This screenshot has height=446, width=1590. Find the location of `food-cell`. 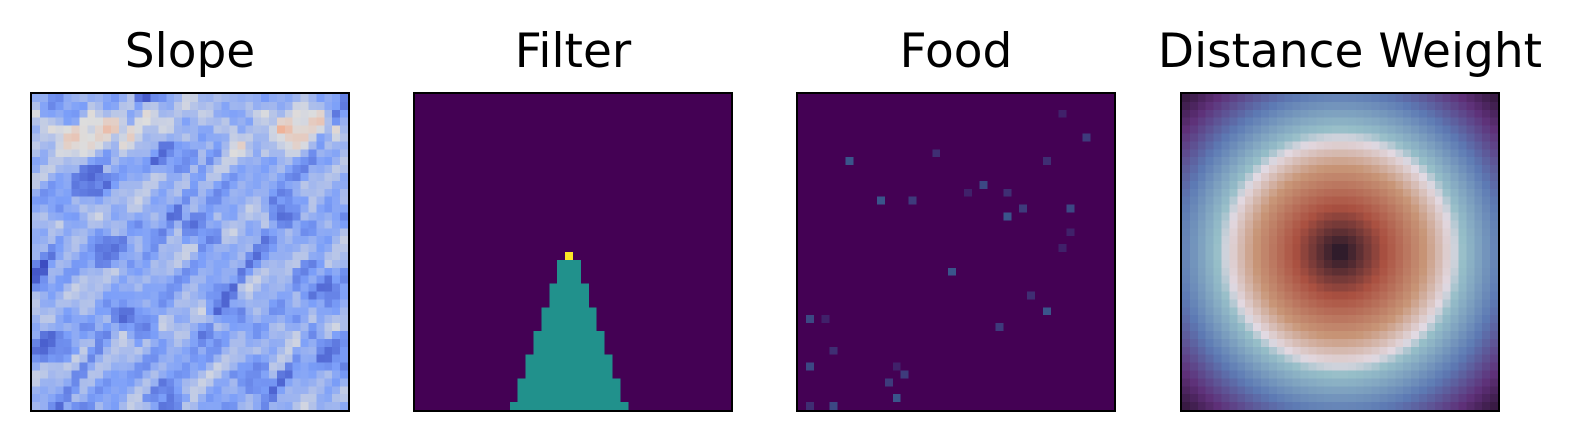

food-cell is located at coordinates (849, 161).